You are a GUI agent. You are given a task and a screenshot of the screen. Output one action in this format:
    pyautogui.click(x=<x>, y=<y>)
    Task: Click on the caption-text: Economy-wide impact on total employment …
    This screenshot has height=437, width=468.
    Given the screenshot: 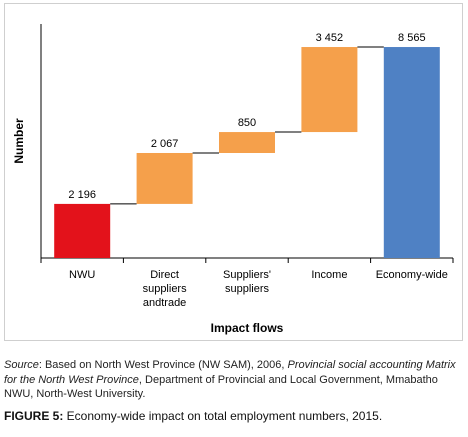 What is the action you would take?
    pyautogui.click(x=223, y=416)
    